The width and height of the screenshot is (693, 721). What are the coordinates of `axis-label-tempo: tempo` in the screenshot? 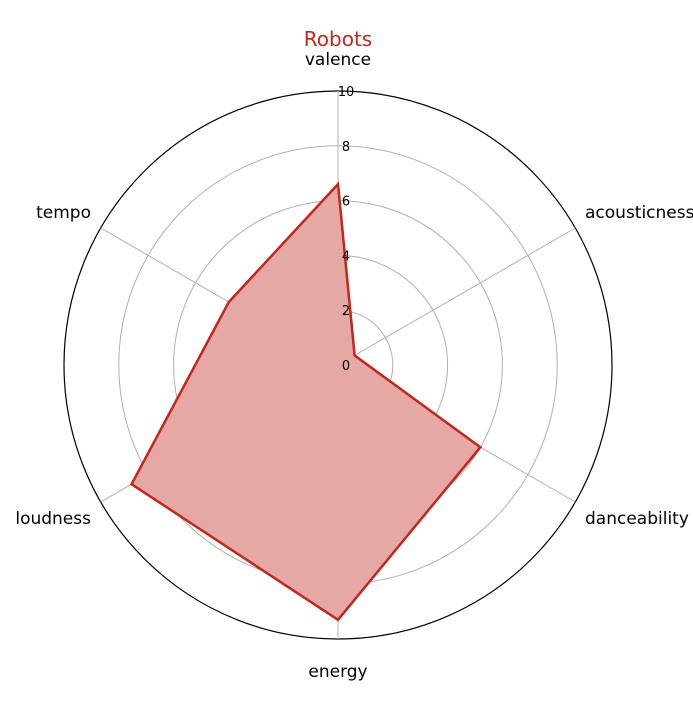 It's located at (63, 213).